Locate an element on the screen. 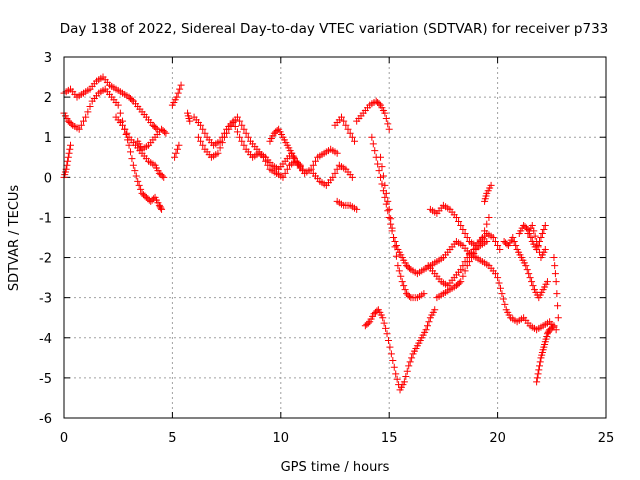 This screenshot has height=480, width=640. x-axis-label: GPS time / hours is located at coordinates (335, 467).